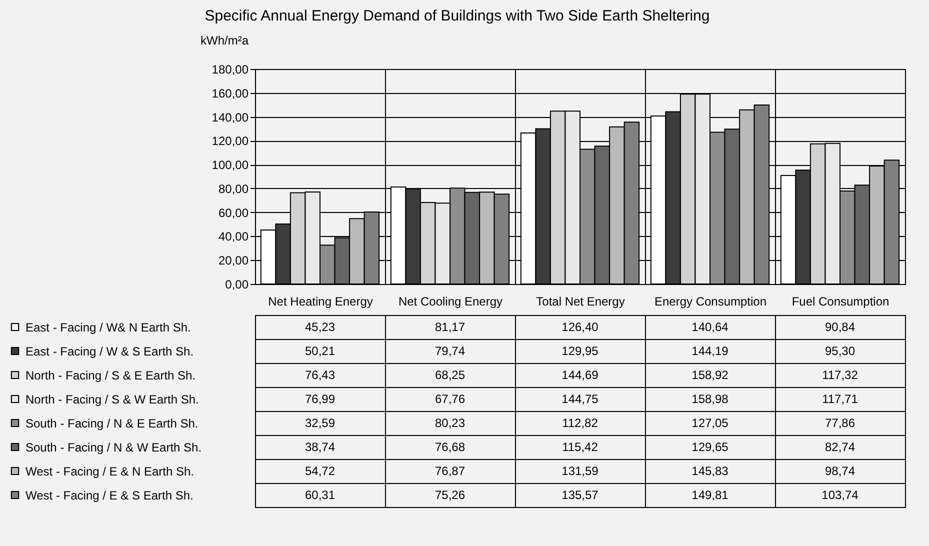 The width and height of the screenshot is (929, 546). Describe the element at coordinates (580, 301) in the screenshot. I see `x-tick-label: Total Net Energy` at that location.